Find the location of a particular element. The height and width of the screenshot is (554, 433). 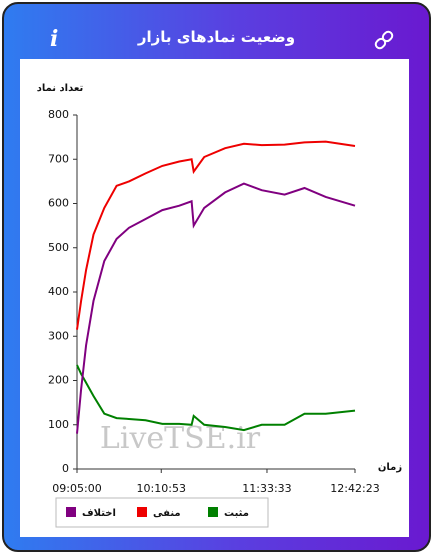

x-tick-label: 10:10:53 is located at coordinates (161, 488).